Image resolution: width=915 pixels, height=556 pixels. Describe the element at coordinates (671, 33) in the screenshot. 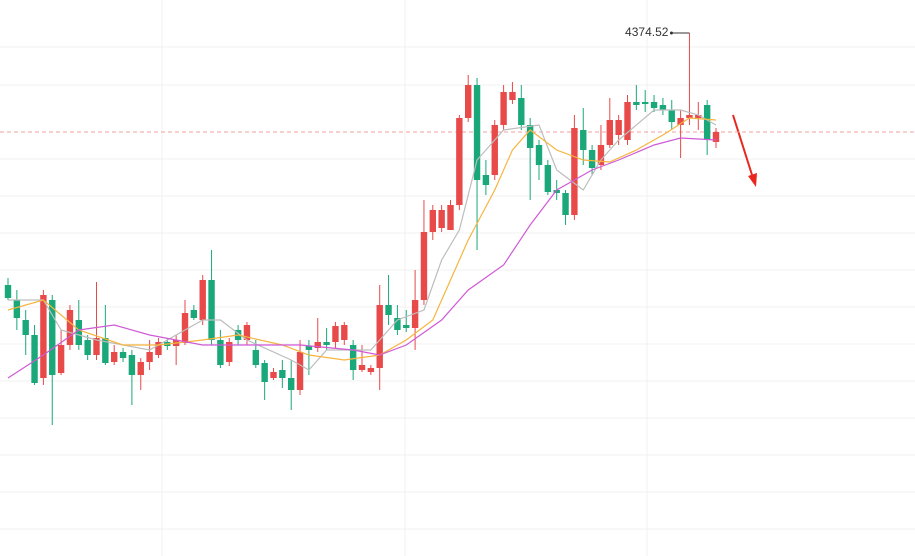

I see `high-dot` at that location.